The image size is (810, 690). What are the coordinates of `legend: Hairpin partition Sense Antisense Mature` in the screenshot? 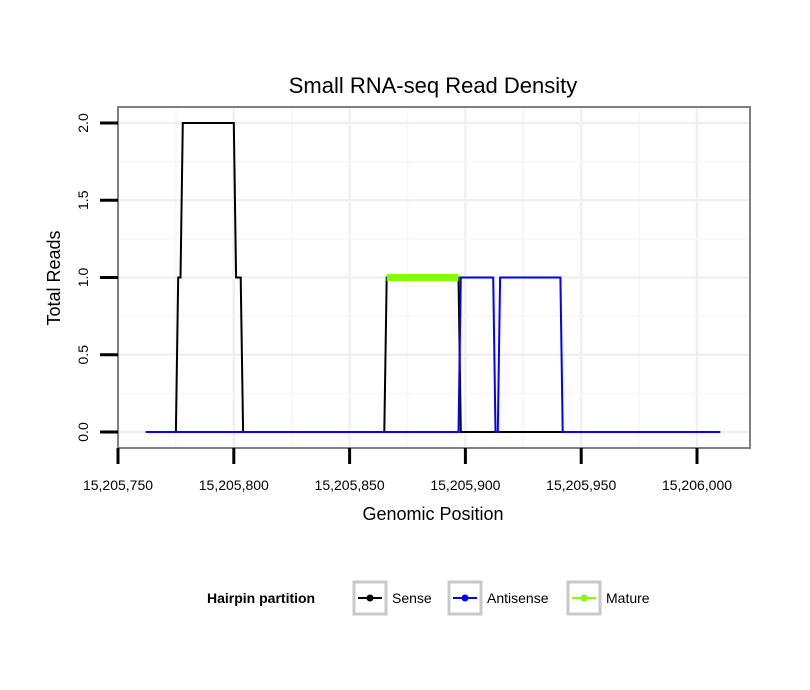 It's located at (428, 598).